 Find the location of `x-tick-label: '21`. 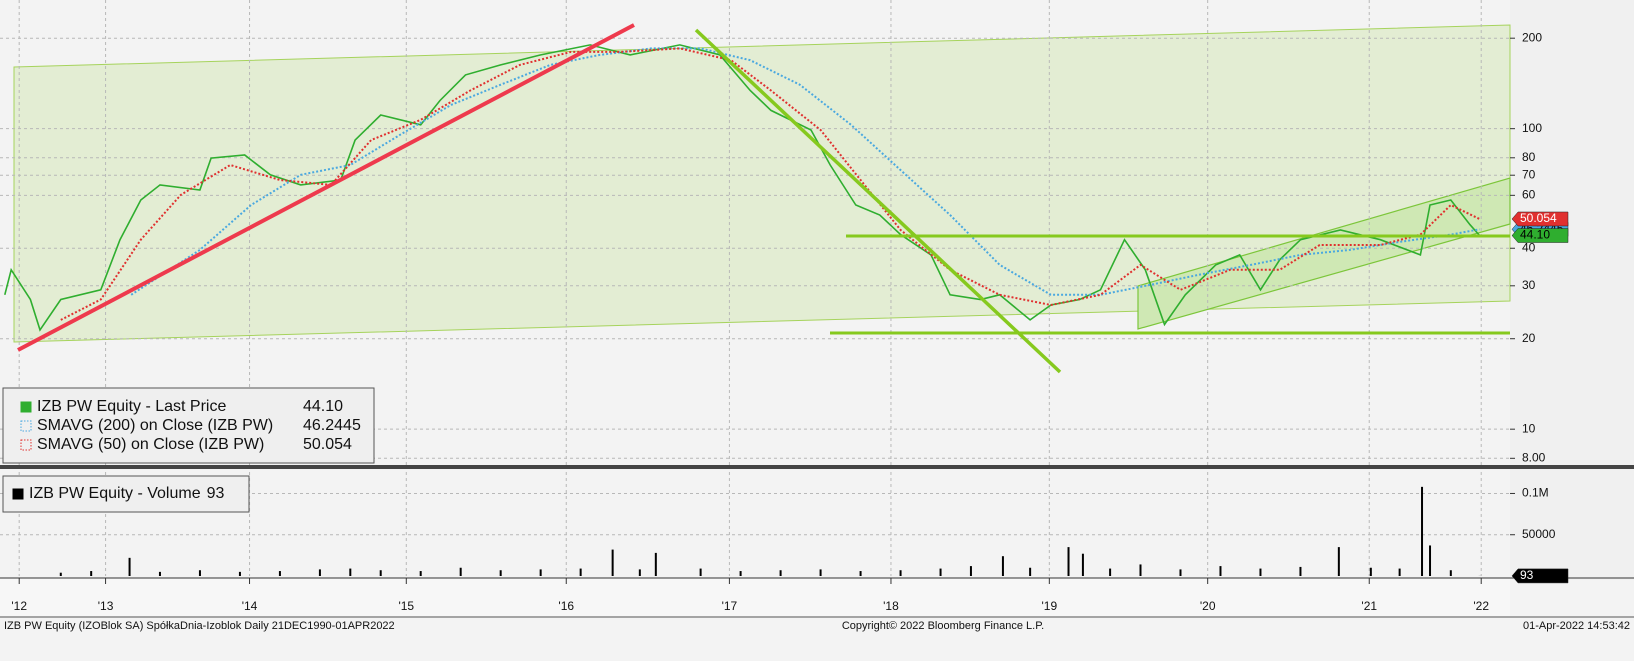

x-tick-label: '21 is located at coordinates (1369, 606).